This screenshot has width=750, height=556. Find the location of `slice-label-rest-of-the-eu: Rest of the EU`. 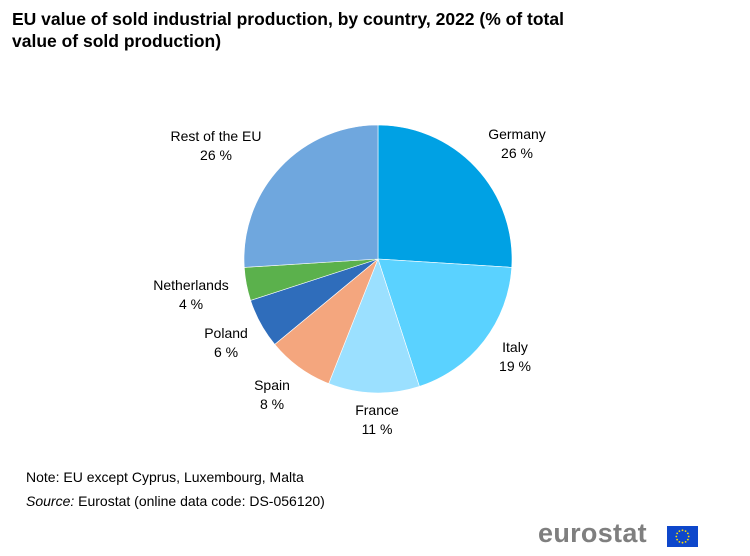

slice-label-rest-of-the-eu: Rest of the EU is located at coordinates (215, 136).